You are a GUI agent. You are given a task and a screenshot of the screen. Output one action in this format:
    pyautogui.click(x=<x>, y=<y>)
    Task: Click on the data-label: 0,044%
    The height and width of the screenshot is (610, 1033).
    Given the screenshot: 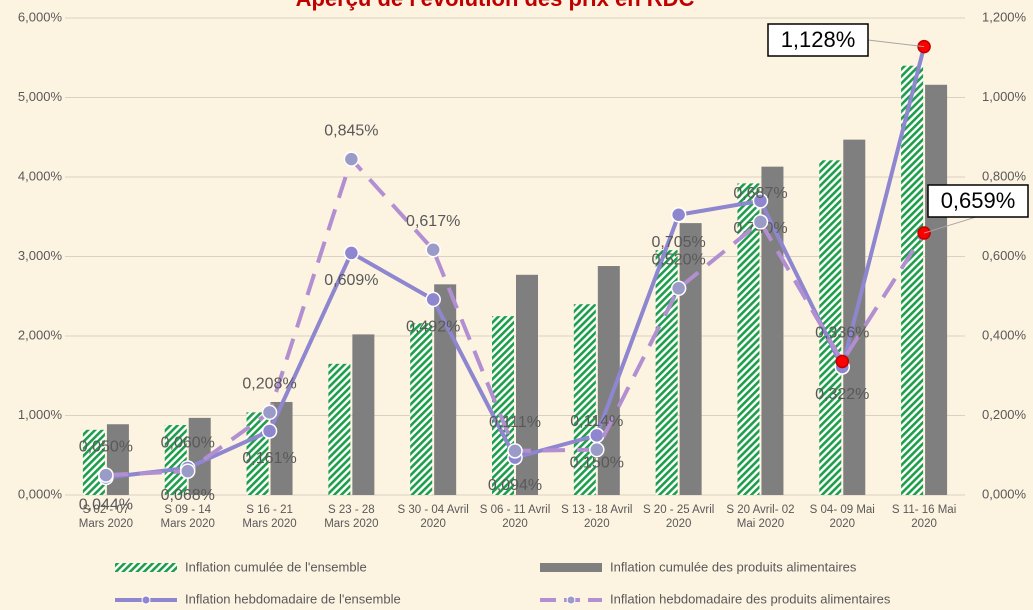 What is the action you would take?
    pyautogui.click(x=106, y=505)
    